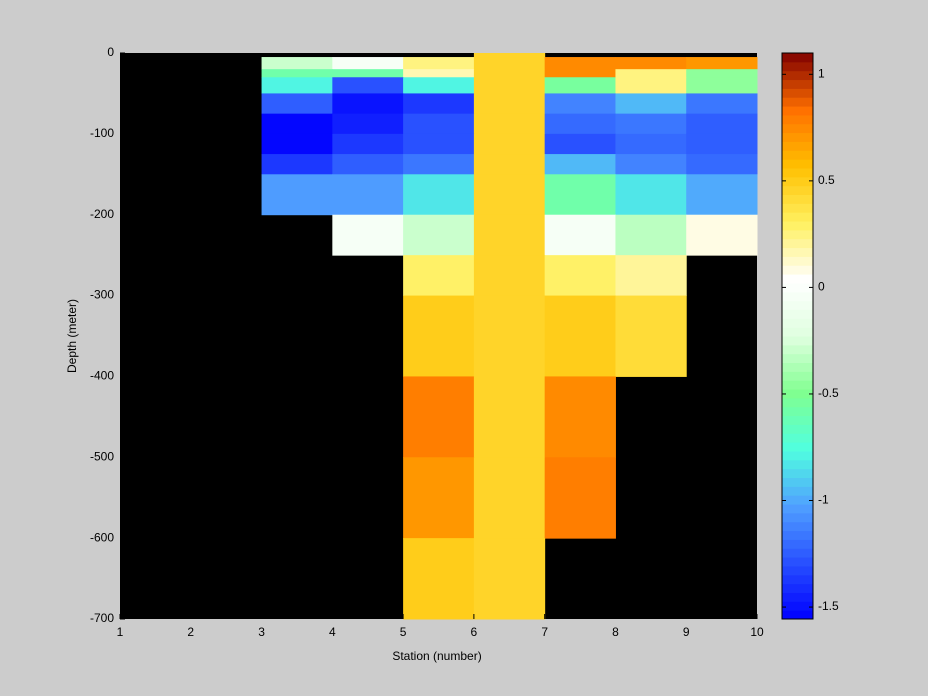  What do you see at coordinates (102, 537) in the screenshot?
I see `y-tick-label: -600` at bounding box center [102, 537].